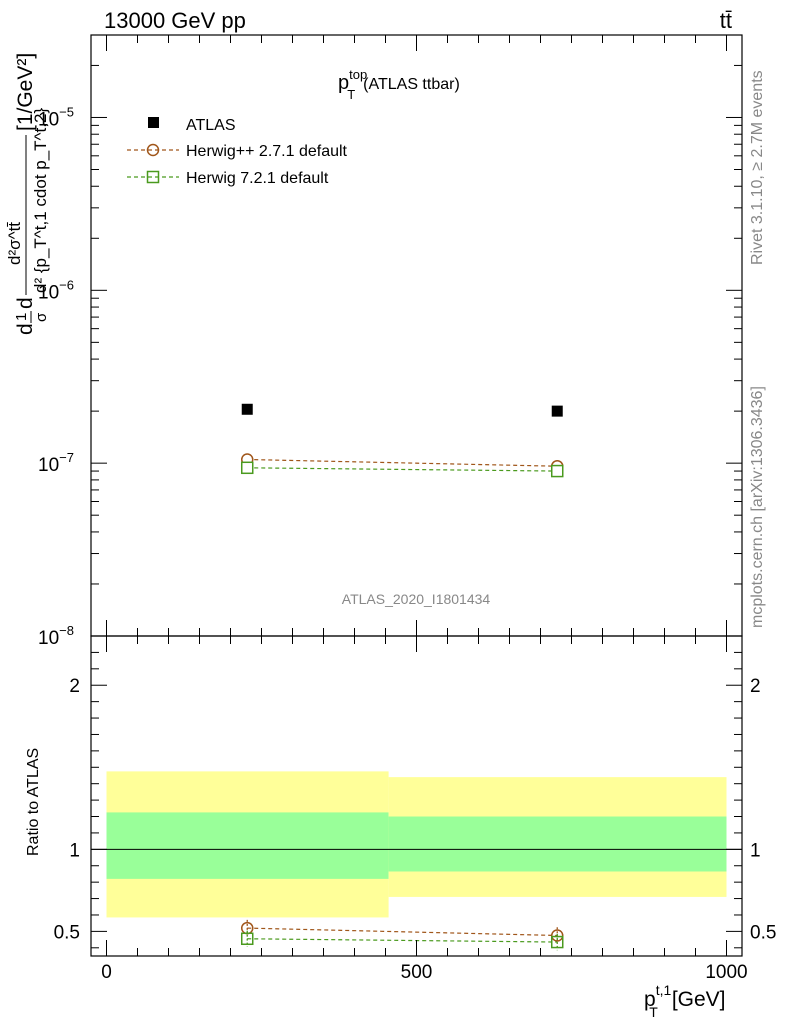 This screenshot has width=786, height=1024. Describe the element at coordinates (399, 84) in the screenshot. I see `main-title: ptop T(ATLAS ttbar)` at that location.